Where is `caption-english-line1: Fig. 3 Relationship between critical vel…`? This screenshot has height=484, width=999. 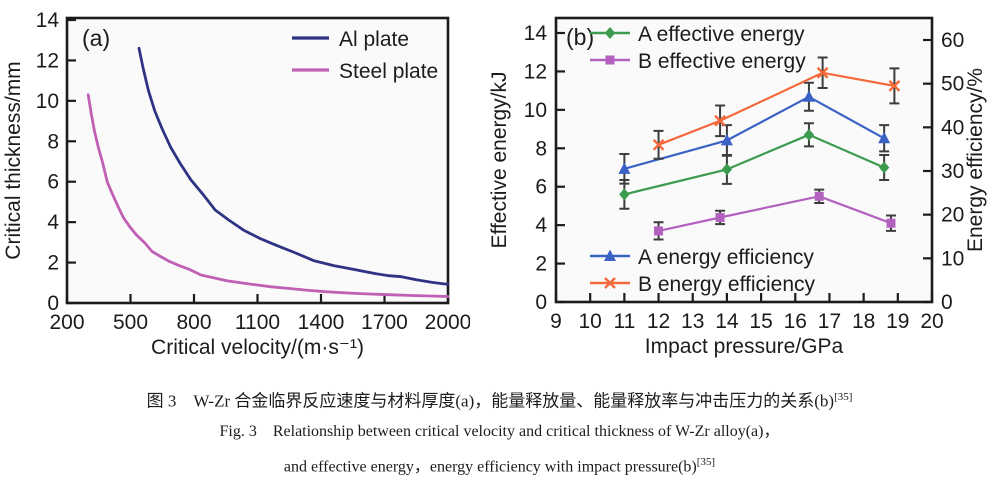
caption-english-line1: Fig. 3 Relationship between critical vel… is located at coordinates (499, 432).